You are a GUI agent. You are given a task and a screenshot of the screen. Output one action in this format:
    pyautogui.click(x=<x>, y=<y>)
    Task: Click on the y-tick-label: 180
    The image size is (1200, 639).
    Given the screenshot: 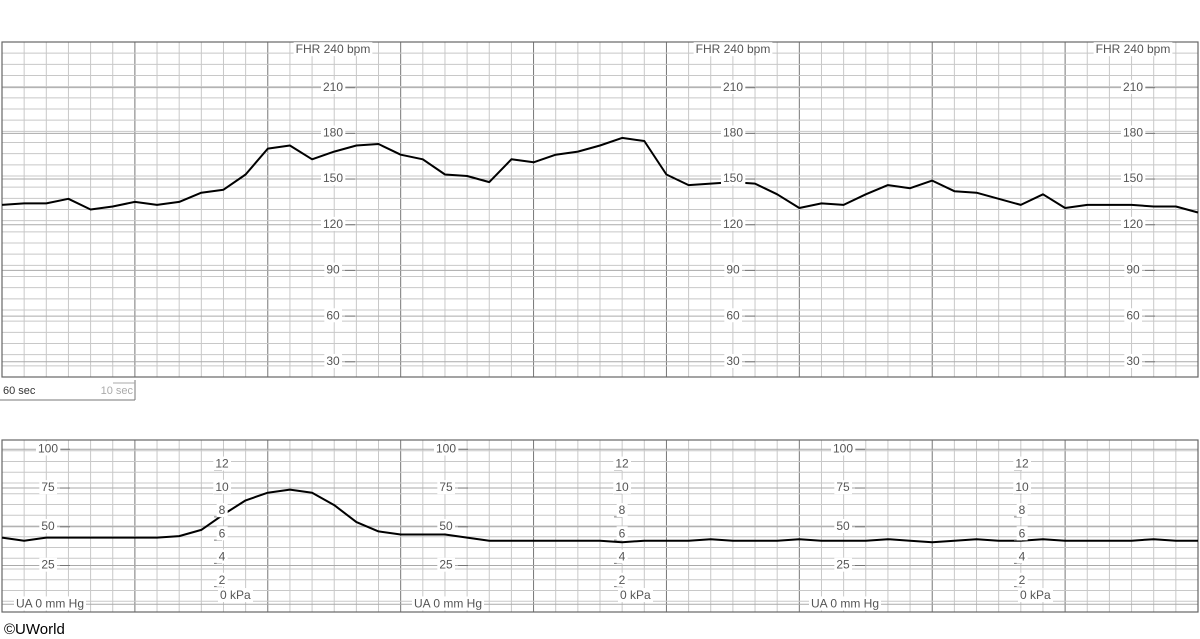 What is the action you would take?
    pyautogui.click(x=733, y=133)
    